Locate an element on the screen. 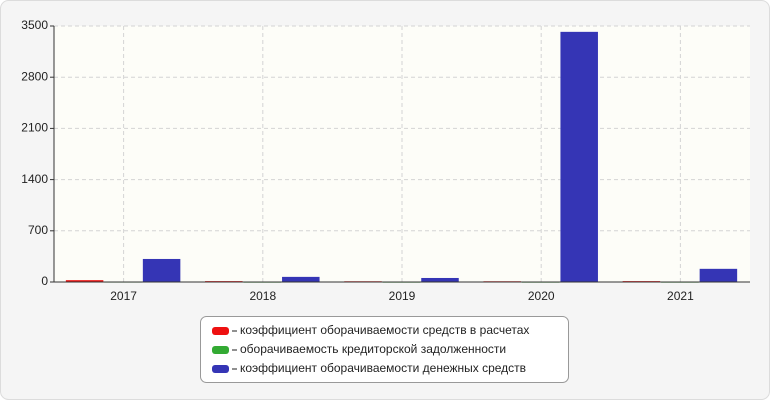  x-tick-label: 2019 is located at coordinates (402, 296).